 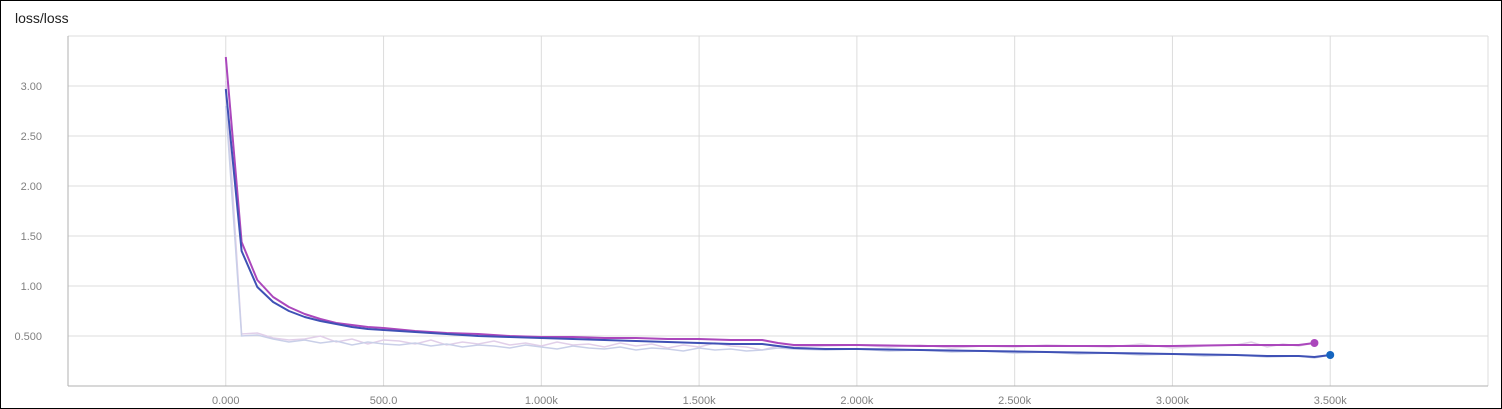 I want to click on series-0-end-point, so click(x=1314, y=343).